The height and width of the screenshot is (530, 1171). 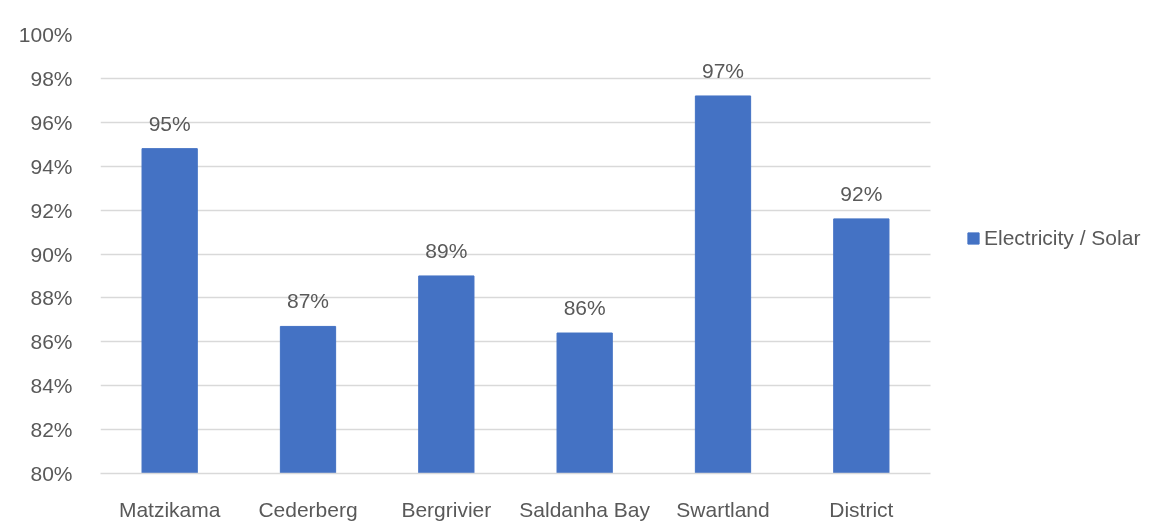 I want to click on y-tick-label: 90%, so click(x=51, y=254).